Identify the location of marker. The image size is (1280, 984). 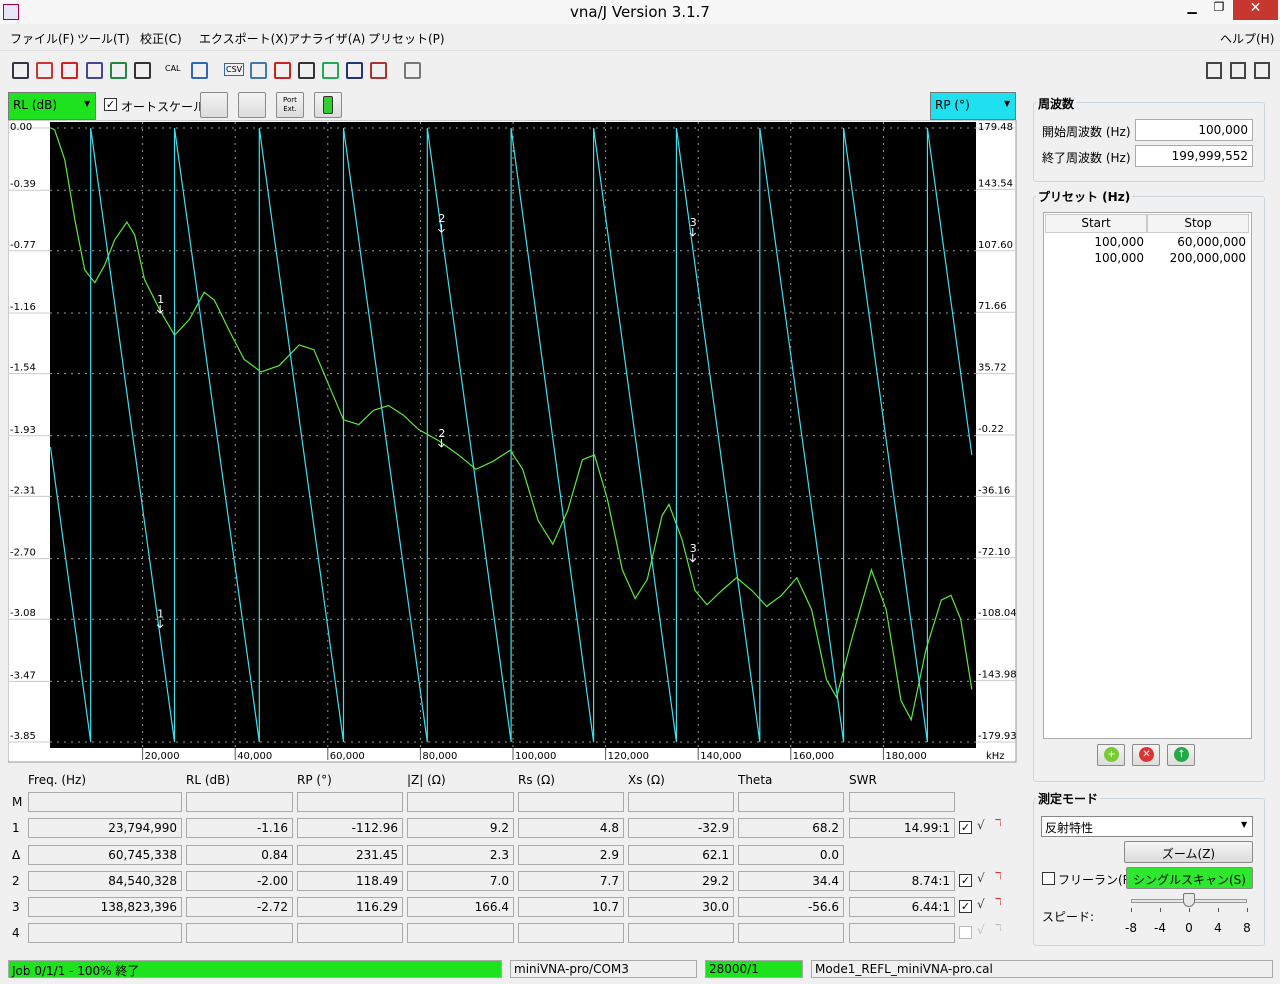
(160, 309).